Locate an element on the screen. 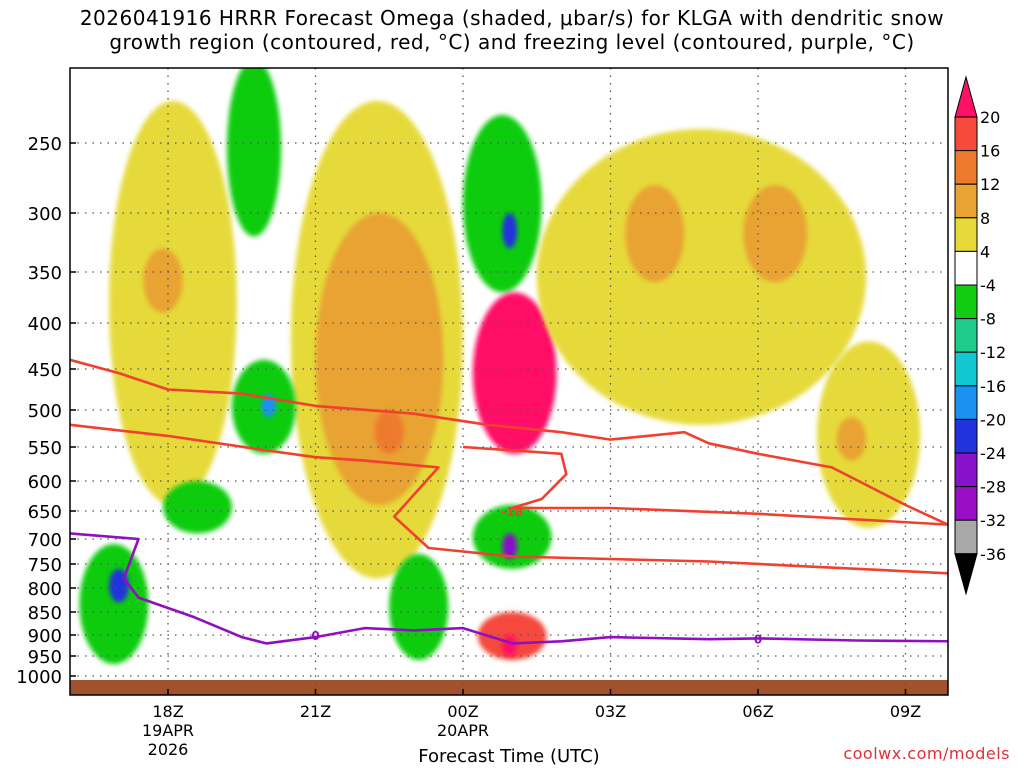  y-tick-label: 450 is located at coordinates (45, 370).